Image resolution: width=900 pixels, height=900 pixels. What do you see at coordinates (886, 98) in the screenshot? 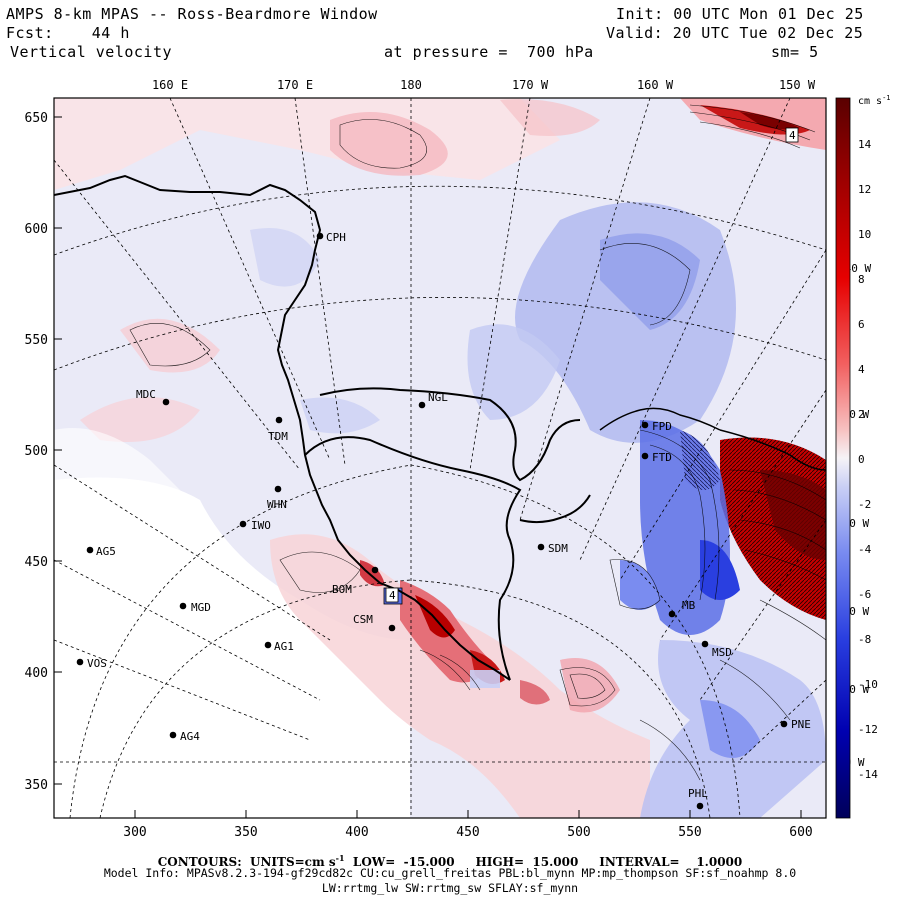
I see `colorbar-units-exp: -1` at bounding box center [886, 98].